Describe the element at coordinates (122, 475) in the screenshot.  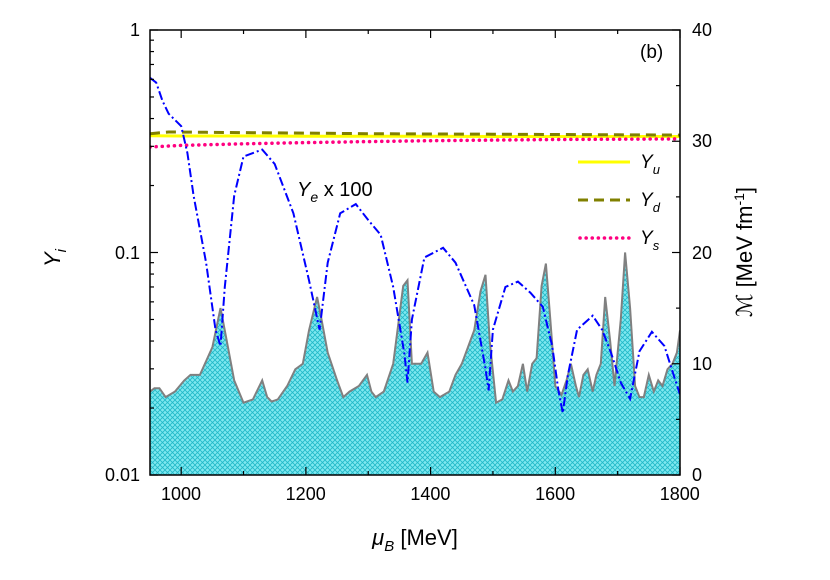
I see `y-left-tick-label-0: 0.01` at that location.